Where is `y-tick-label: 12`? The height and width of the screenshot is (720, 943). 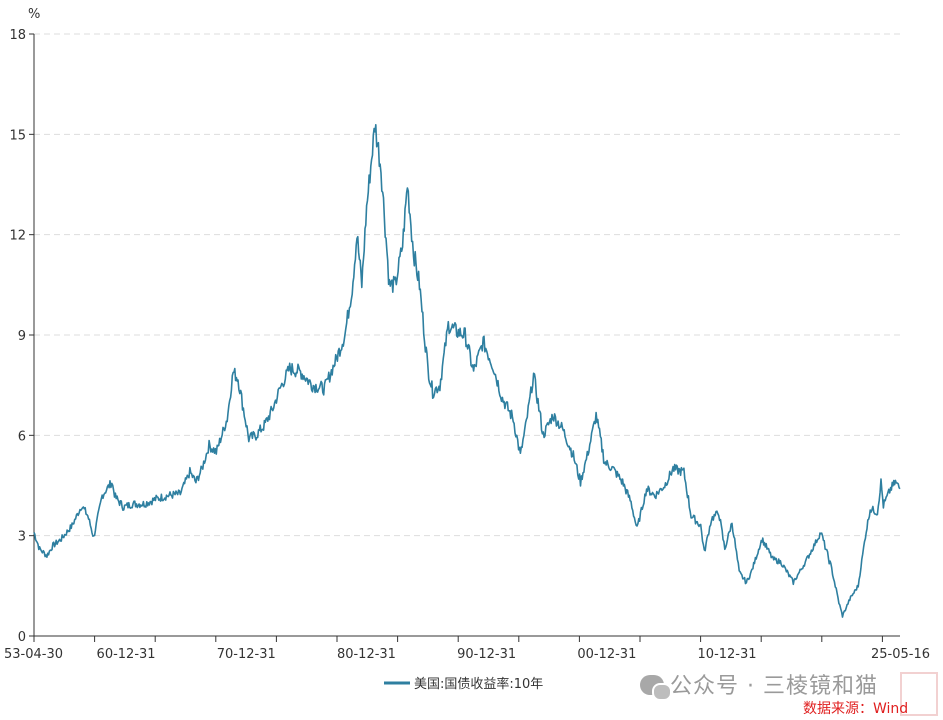
y-tick-label: 12 is located at coordinates (17, 236).